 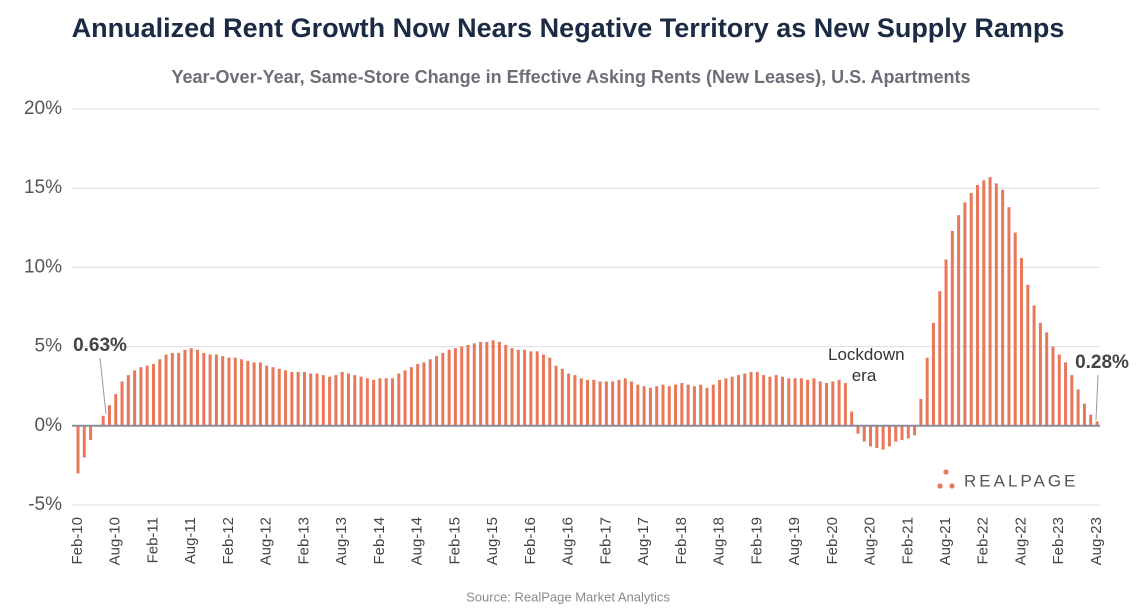 What do you see at coordinates (866, 365) in the screenshot?
I see `annotation: Lockdown era` at bounding box center [866, 365].